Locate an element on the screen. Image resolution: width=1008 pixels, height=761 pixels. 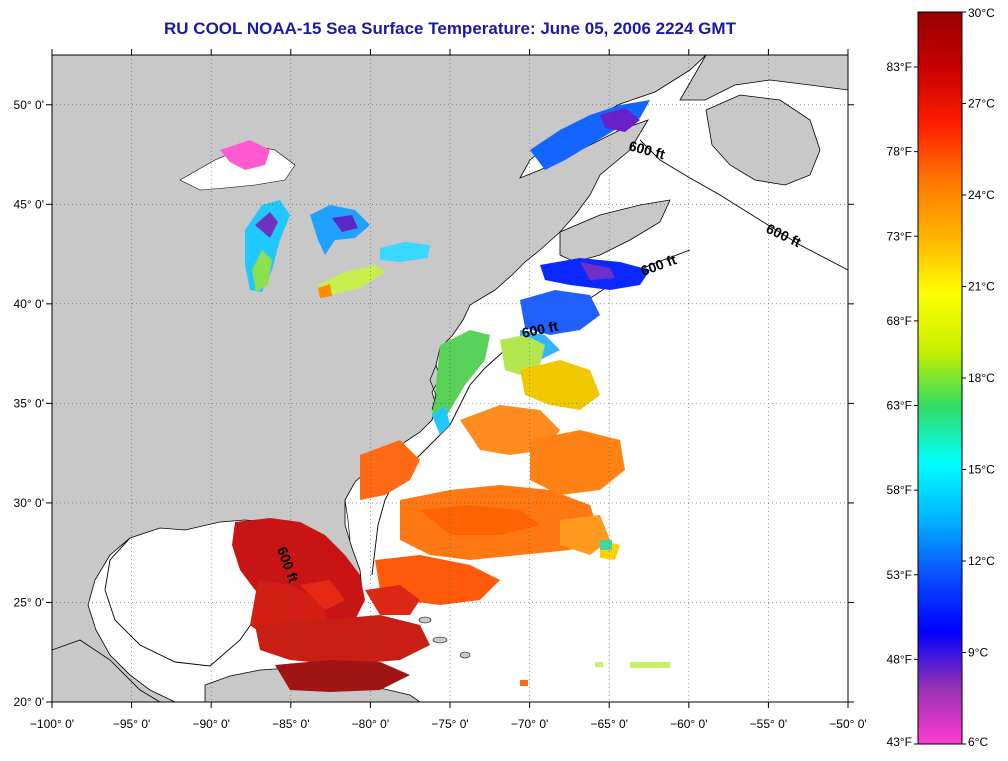
colorbar-c-label: 30°C is located at coordinates (981, 13).